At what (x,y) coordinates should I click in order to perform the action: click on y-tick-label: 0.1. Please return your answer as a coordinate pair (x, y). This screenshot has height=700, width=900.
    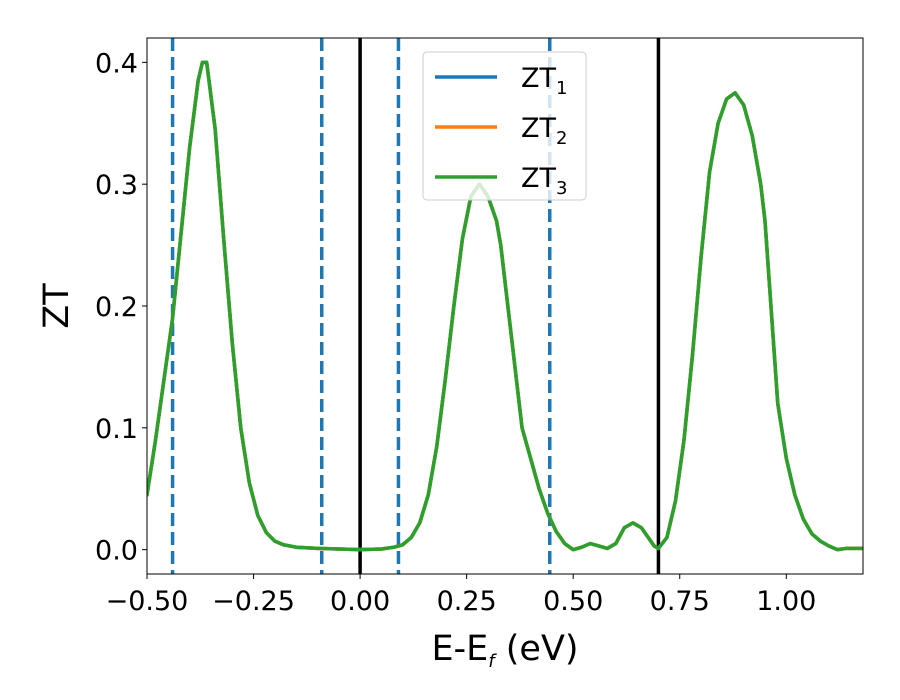
    Looking at the image, I should click on (116, 429).